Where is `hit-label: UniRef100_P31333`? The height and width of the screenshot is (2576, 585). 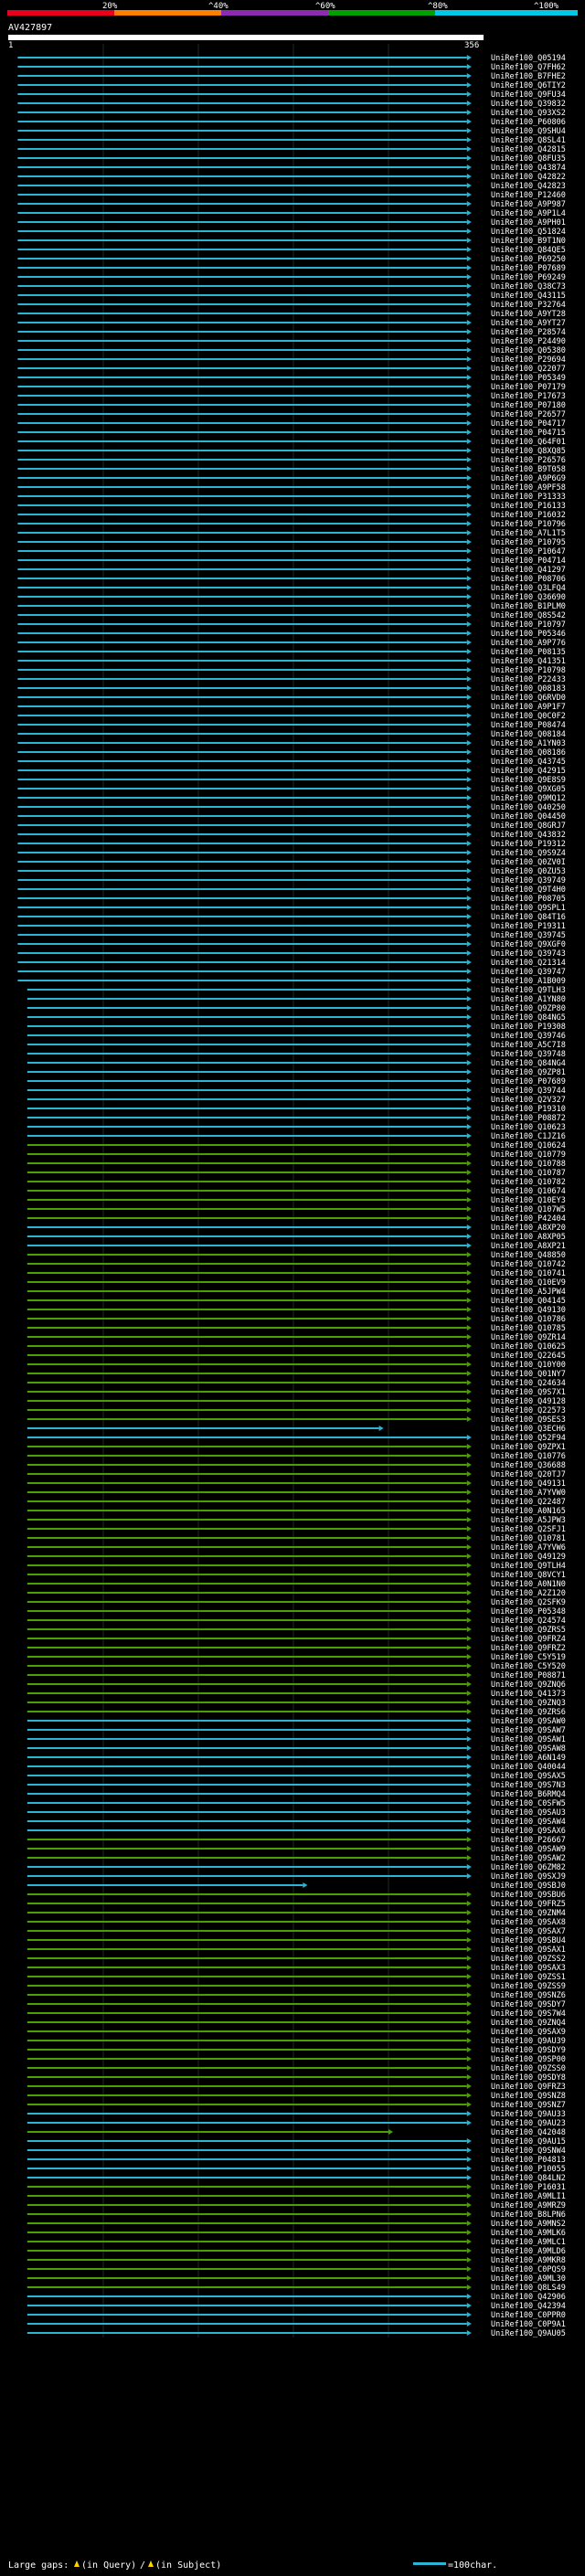 hit-label: UniRef100_P31333 is located at coordinates (529, 497).